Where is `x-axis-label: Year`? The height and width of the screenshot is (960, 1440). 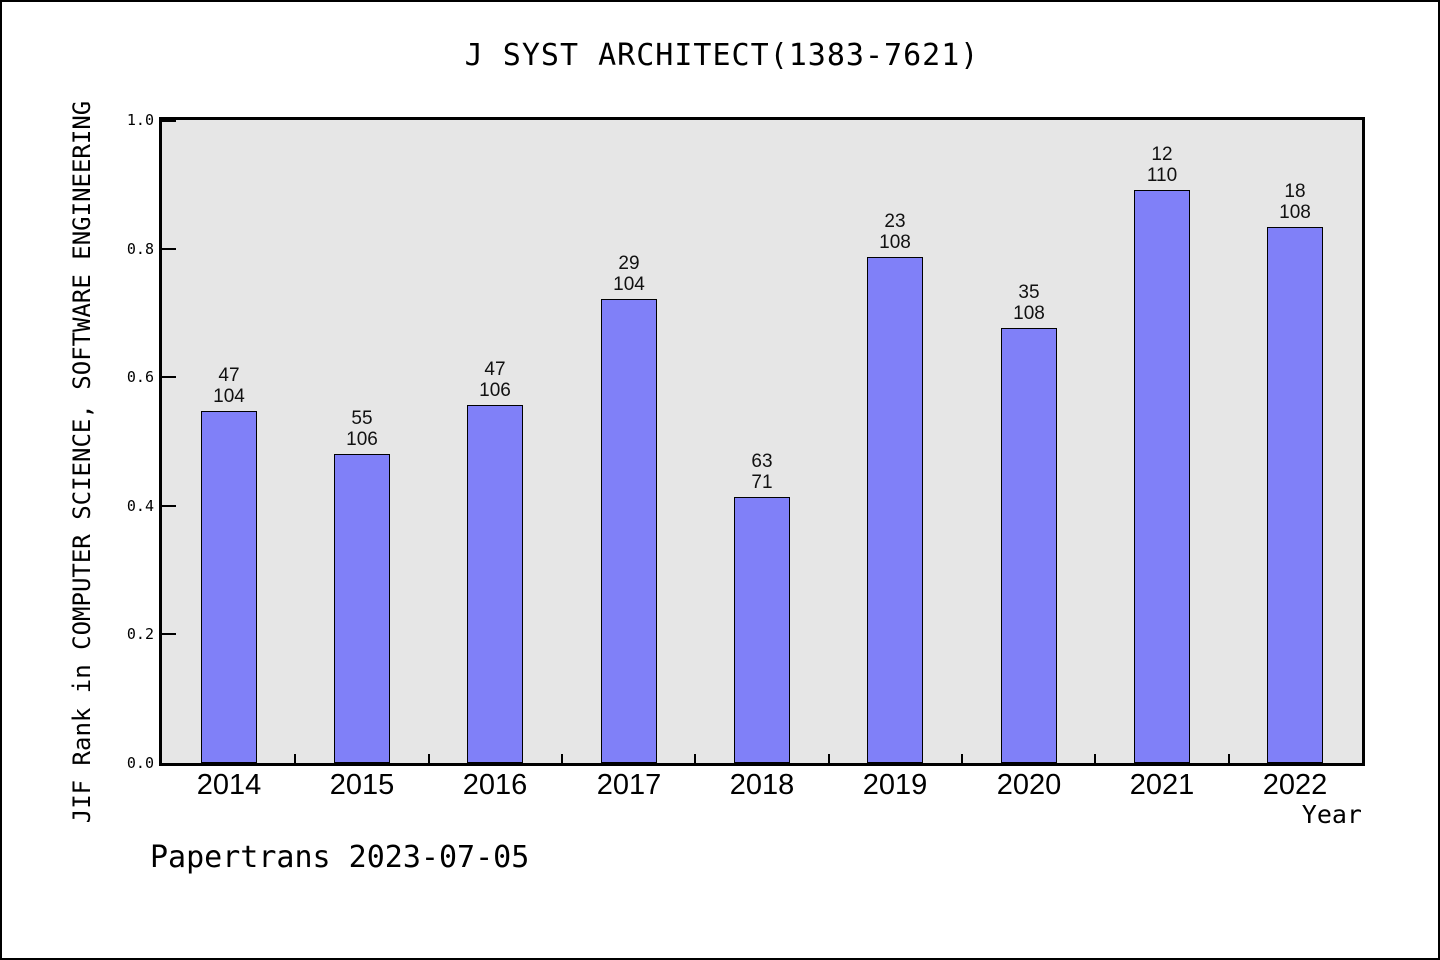
x-axis-label: Year is located at coordinates (1331, 814).